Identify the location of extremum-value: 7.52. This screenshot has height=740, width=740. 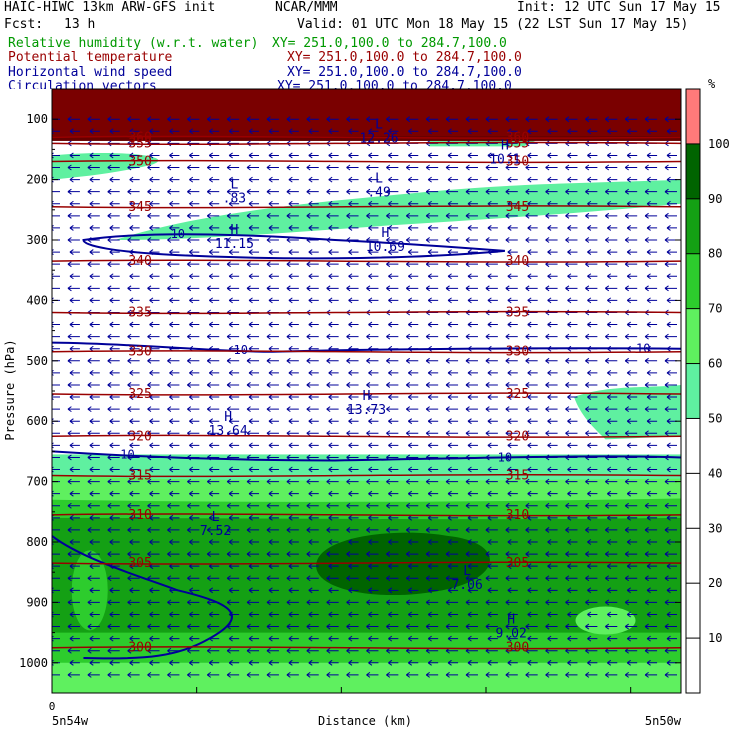
(215, 531).